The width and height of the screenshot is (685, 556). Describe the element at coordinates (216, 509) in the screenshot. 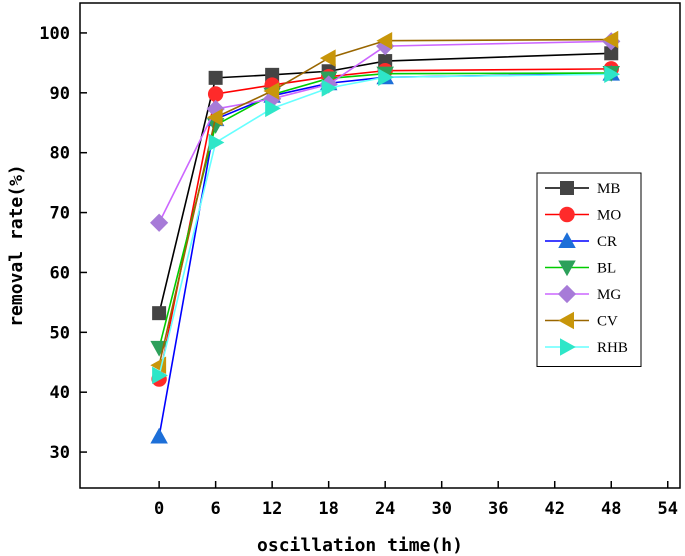

I see `x-tick-label-6: 6` at that location.